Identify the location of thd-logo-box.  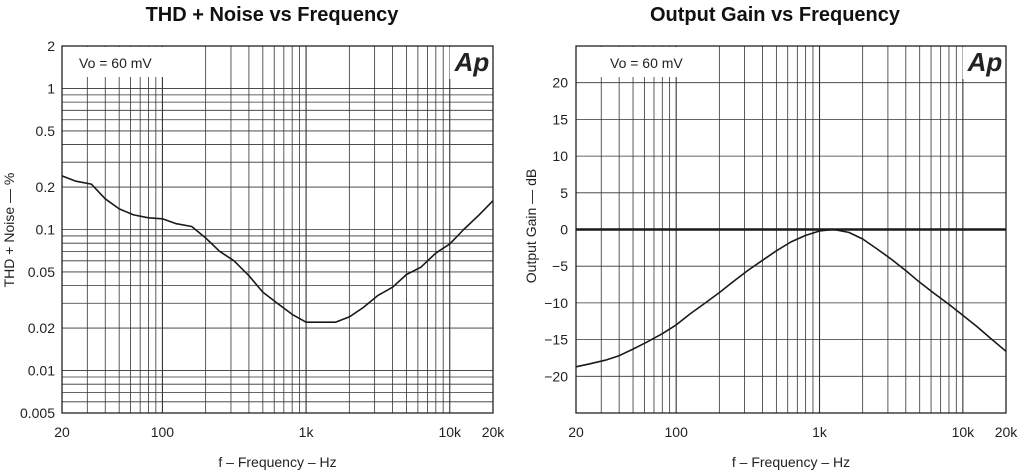
(471, 63).